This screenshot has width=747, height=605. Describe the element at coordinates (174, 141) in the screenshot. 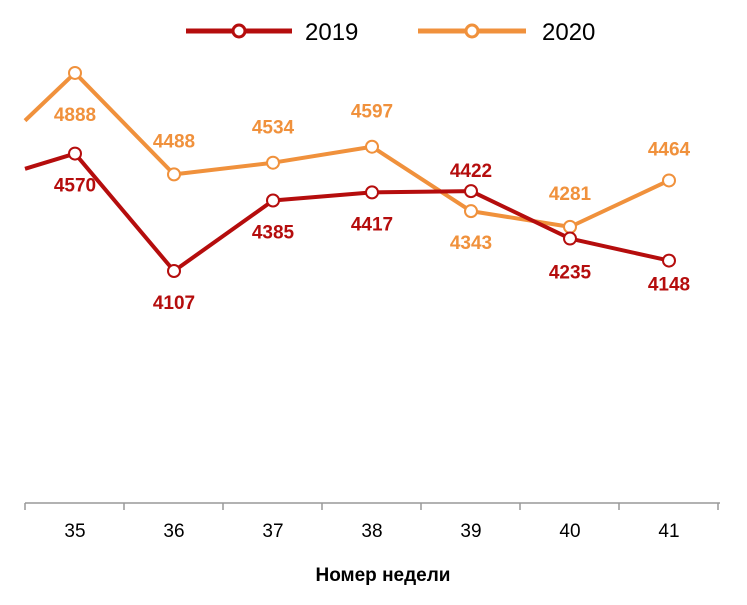

I see `data-label-2020: 4488` at that location.